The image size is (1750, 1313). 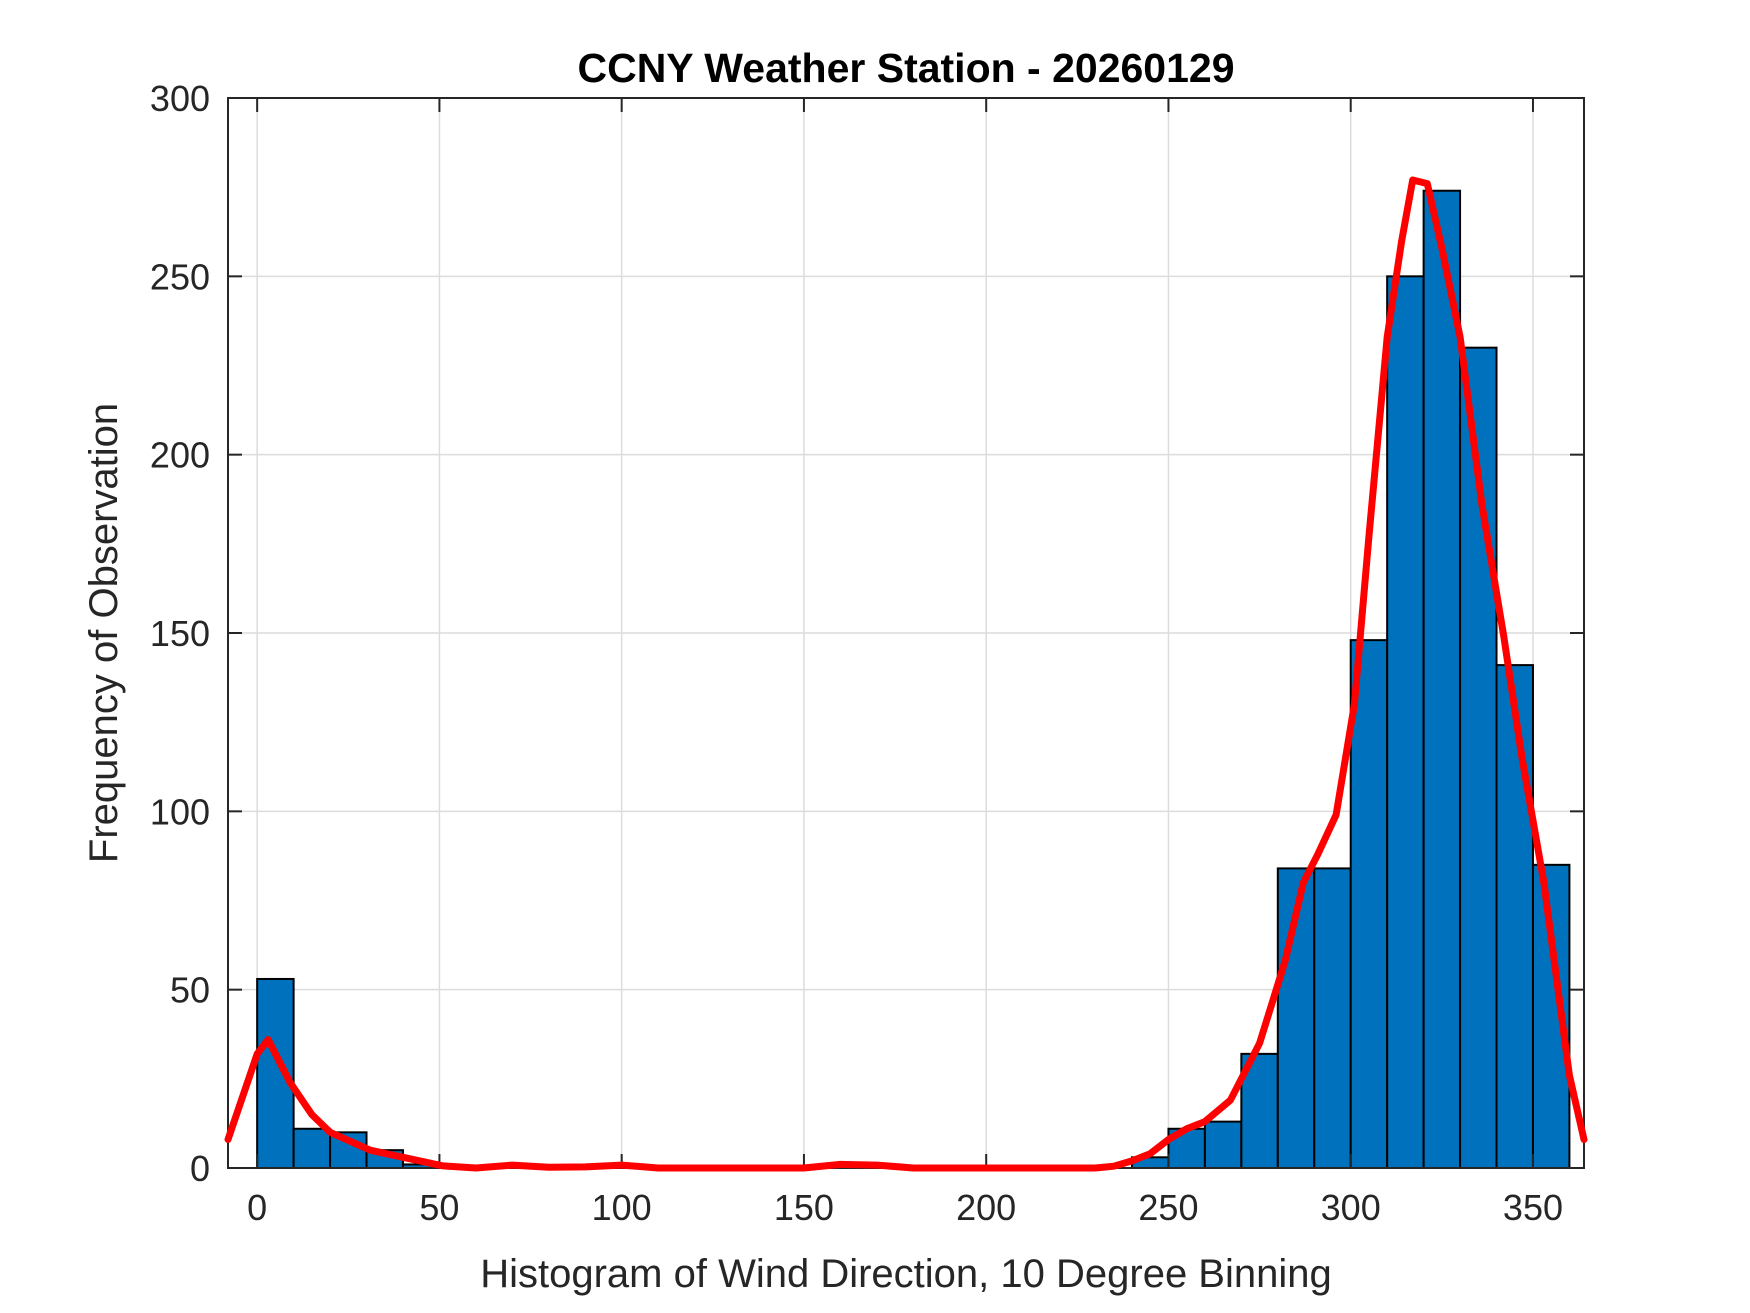 I want to click on x-tick-label: 350, so click(x=1533, y=1207).